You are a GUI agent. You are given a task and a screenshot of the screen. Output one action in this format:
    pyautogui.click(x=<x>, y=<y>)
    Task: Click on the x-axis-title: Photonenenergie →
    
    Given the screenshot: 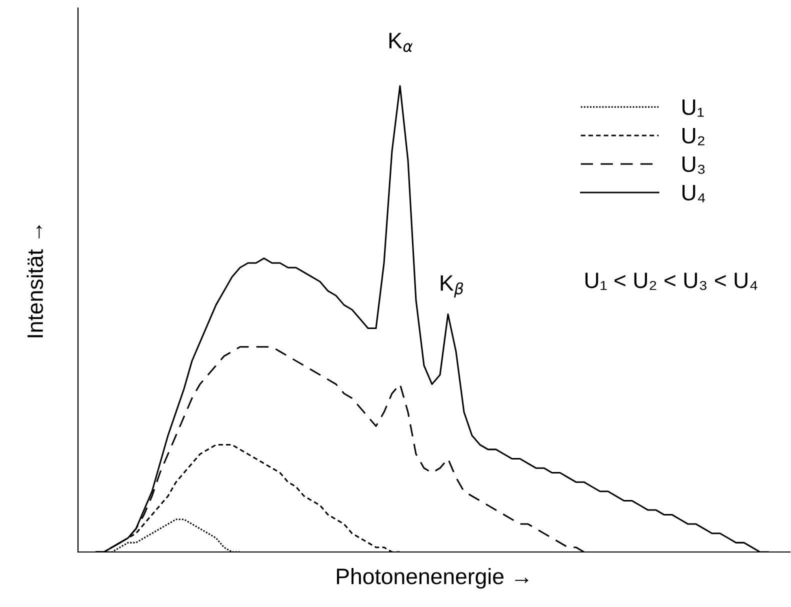 What is the action you would take?
    pyautogui.click(x=432, y=578)
    